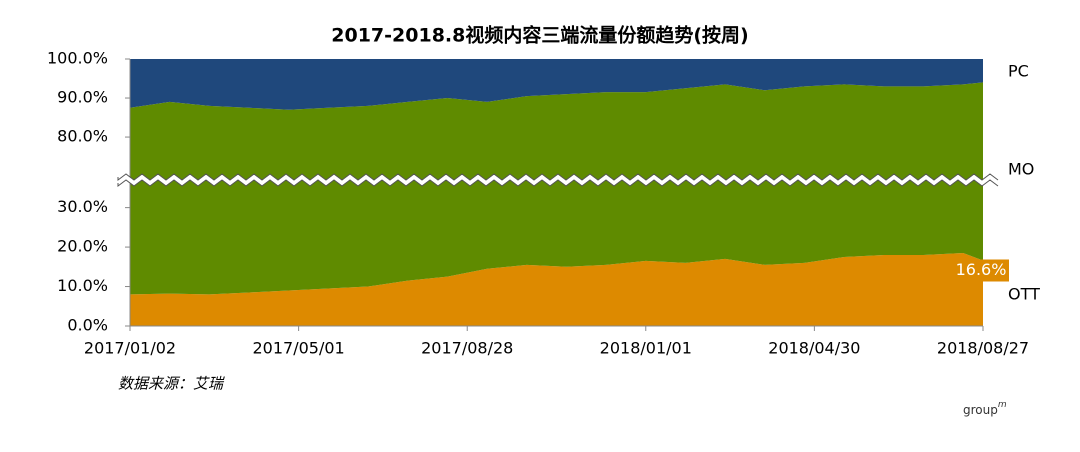  I want to click on x-tick-label: 2017/01/02, so click(130, 348).